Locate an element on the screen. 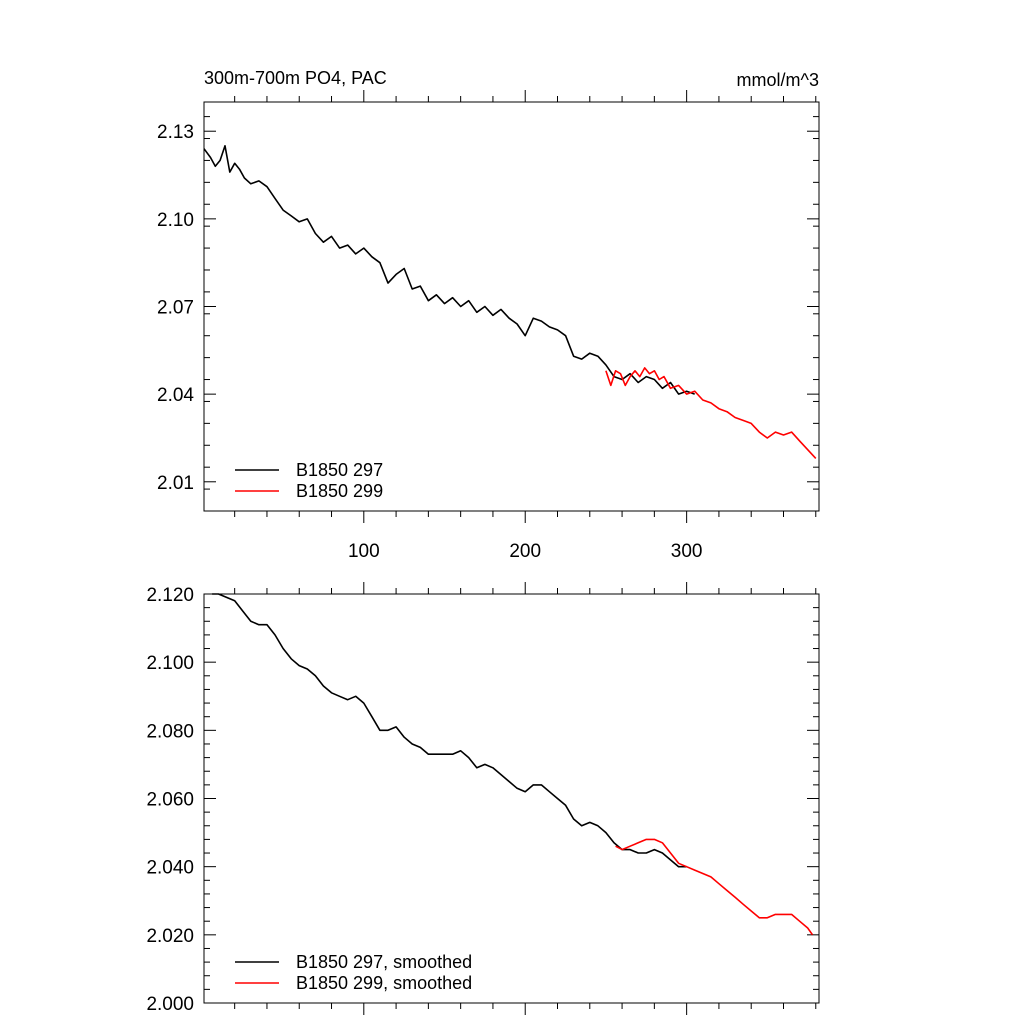 This screenshot has height=1024, width=1024. top-y-tick-label: 2.13 is located at coordinates (175, 132).